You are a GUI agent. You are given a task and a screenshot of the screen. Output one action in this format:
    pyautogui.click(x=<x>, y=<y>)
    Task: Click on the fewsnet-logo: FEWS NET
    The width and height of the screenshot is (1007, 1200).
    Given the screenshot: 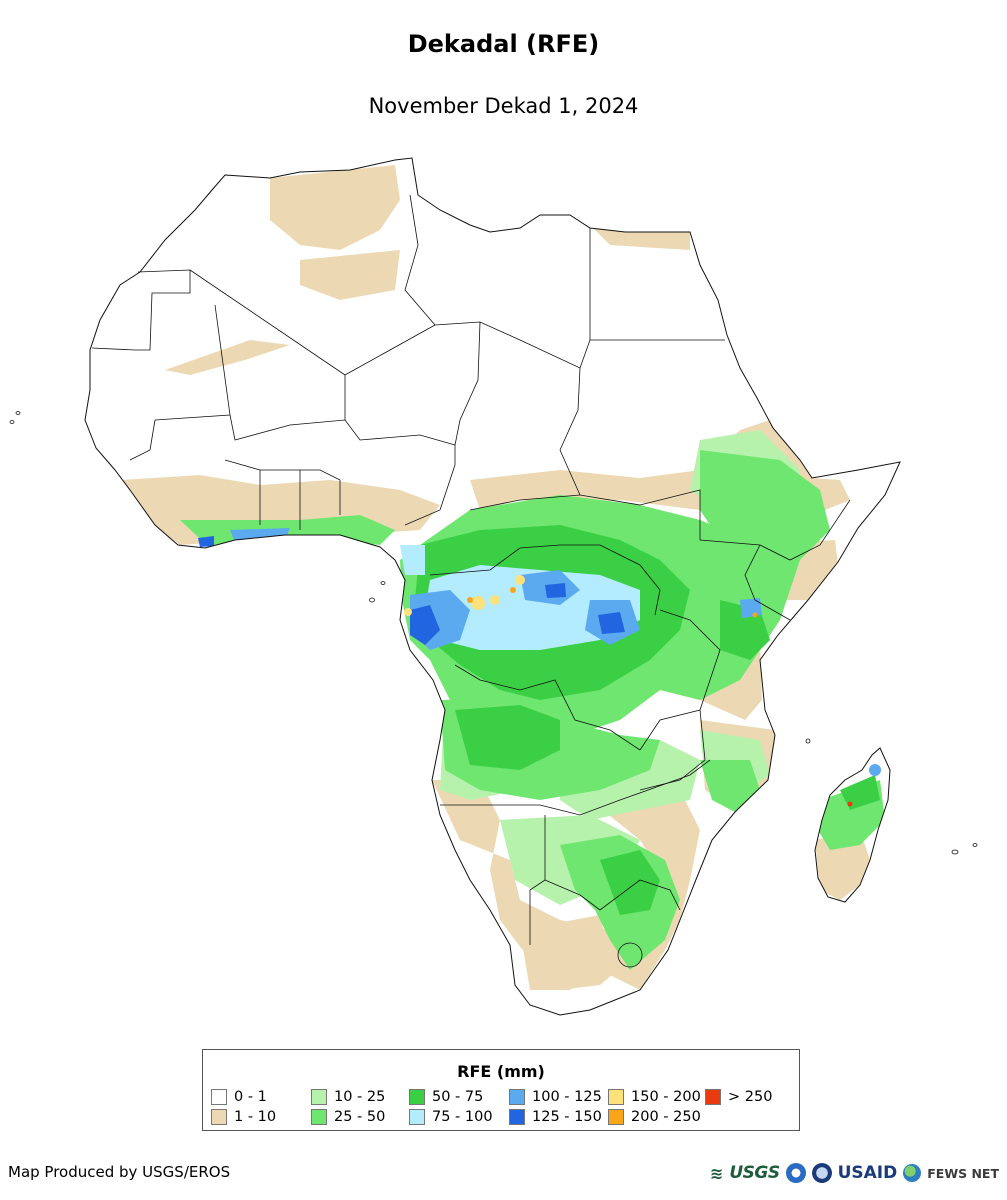 What is the action you would take?
    pyautogui.click(x=963, y=1173)
    